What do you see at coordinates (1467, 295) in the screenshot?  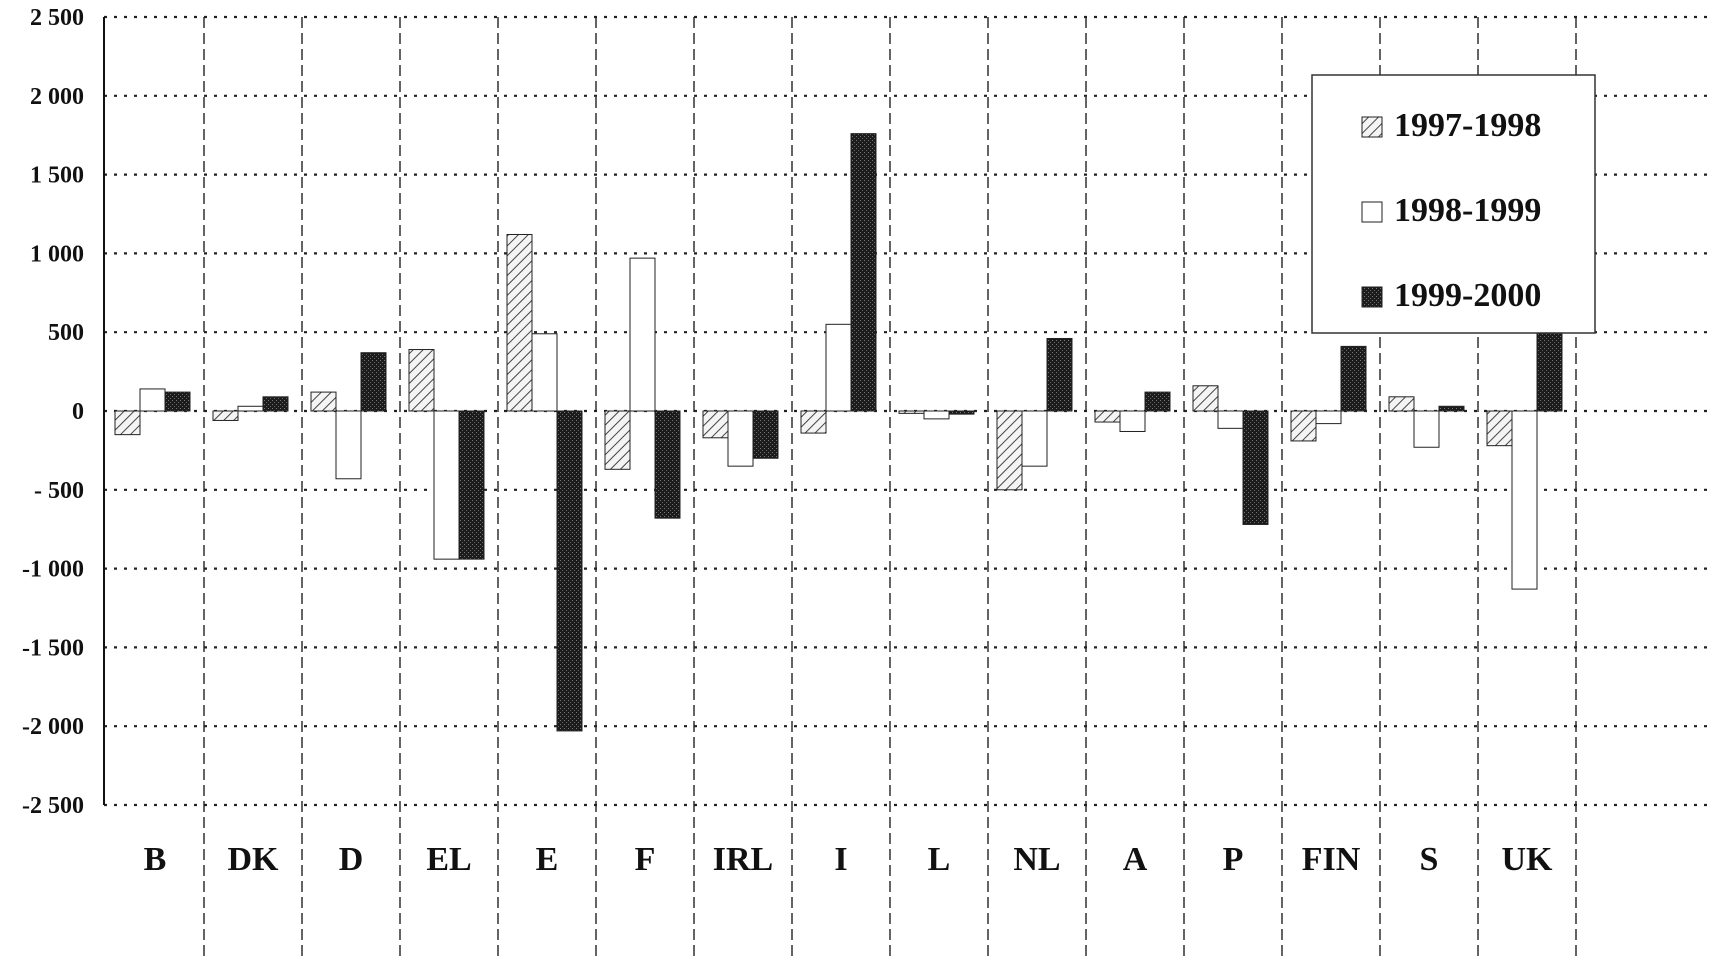 I see `legend-label: 1999-2000` at bounding box center [1467, 295].